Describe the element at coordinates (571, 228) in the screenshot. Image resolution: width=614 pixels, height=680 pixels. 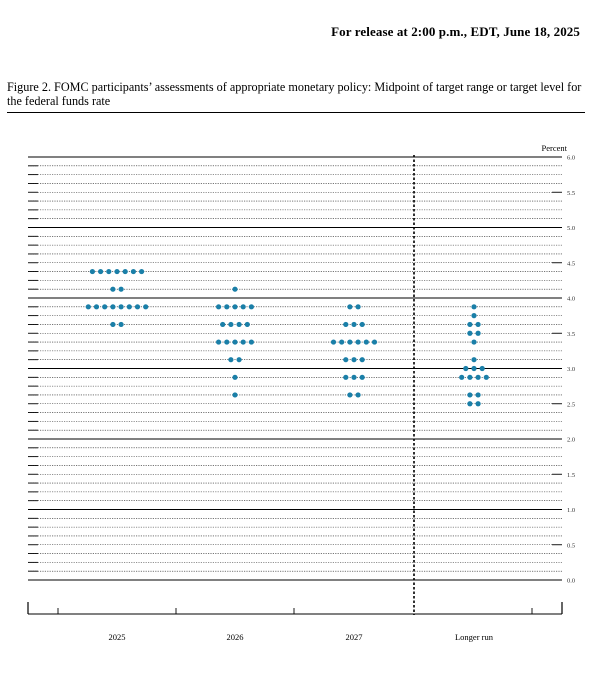
I see `y-tick-label: 5.0` at that location.